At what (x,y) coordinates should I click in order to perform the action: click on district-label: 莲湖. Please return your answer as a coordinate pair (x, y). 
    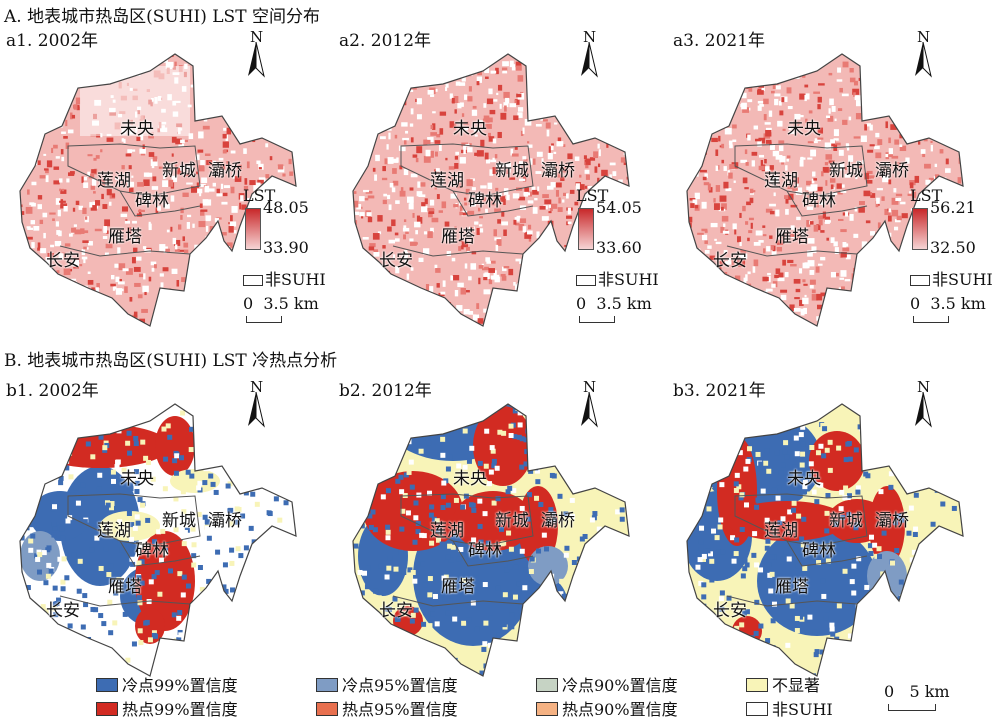
    Looking at the image, I should click on (781, 531).